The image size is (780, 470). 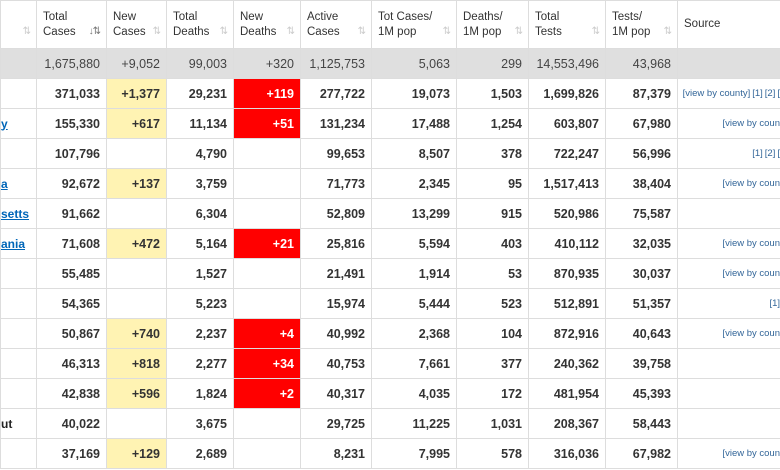 What do you see at coordinates (414, 24) in the screenshot?
I see `column-header-cases-per-m: Tot Cases/1M pop ⇅` at bounding box center [414, 24].